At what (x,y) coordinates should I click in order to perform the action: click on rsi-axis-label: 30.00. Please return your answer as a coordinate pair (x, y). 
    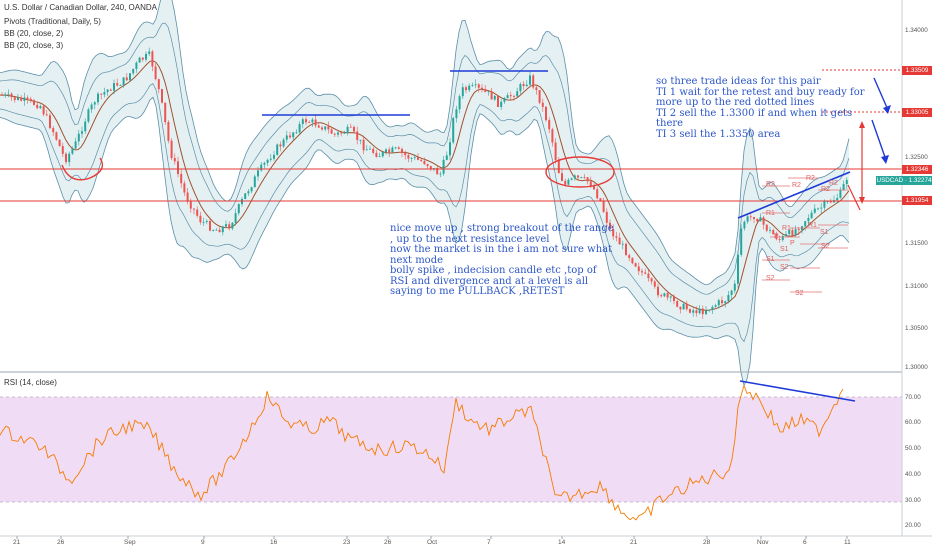
    Looking at the image, I should click on (913, 500).